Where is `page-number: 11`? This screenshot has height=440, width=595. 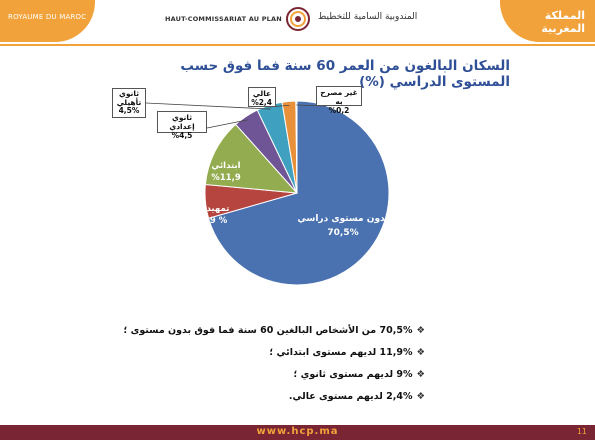 page-number: 11 is located at coordinates (581, 431).